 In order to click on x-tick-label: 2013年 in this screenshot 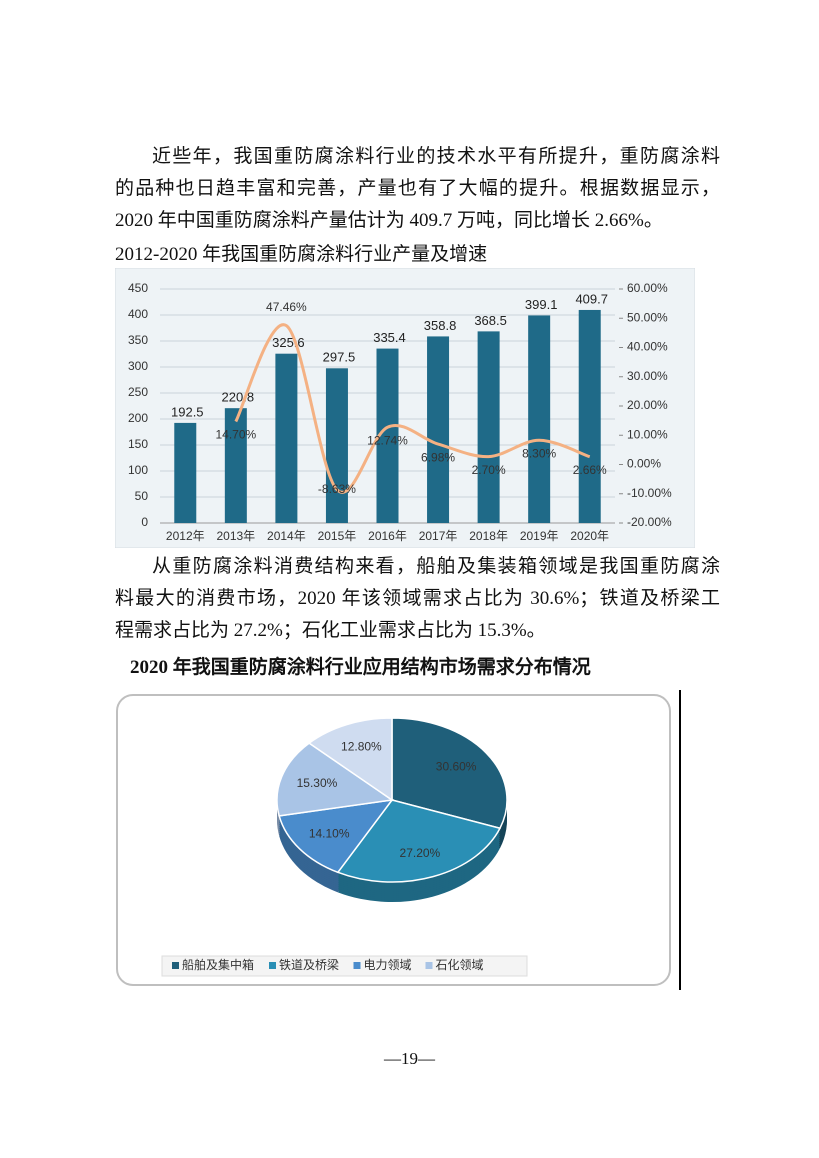, I will do `click(235, 536)`.